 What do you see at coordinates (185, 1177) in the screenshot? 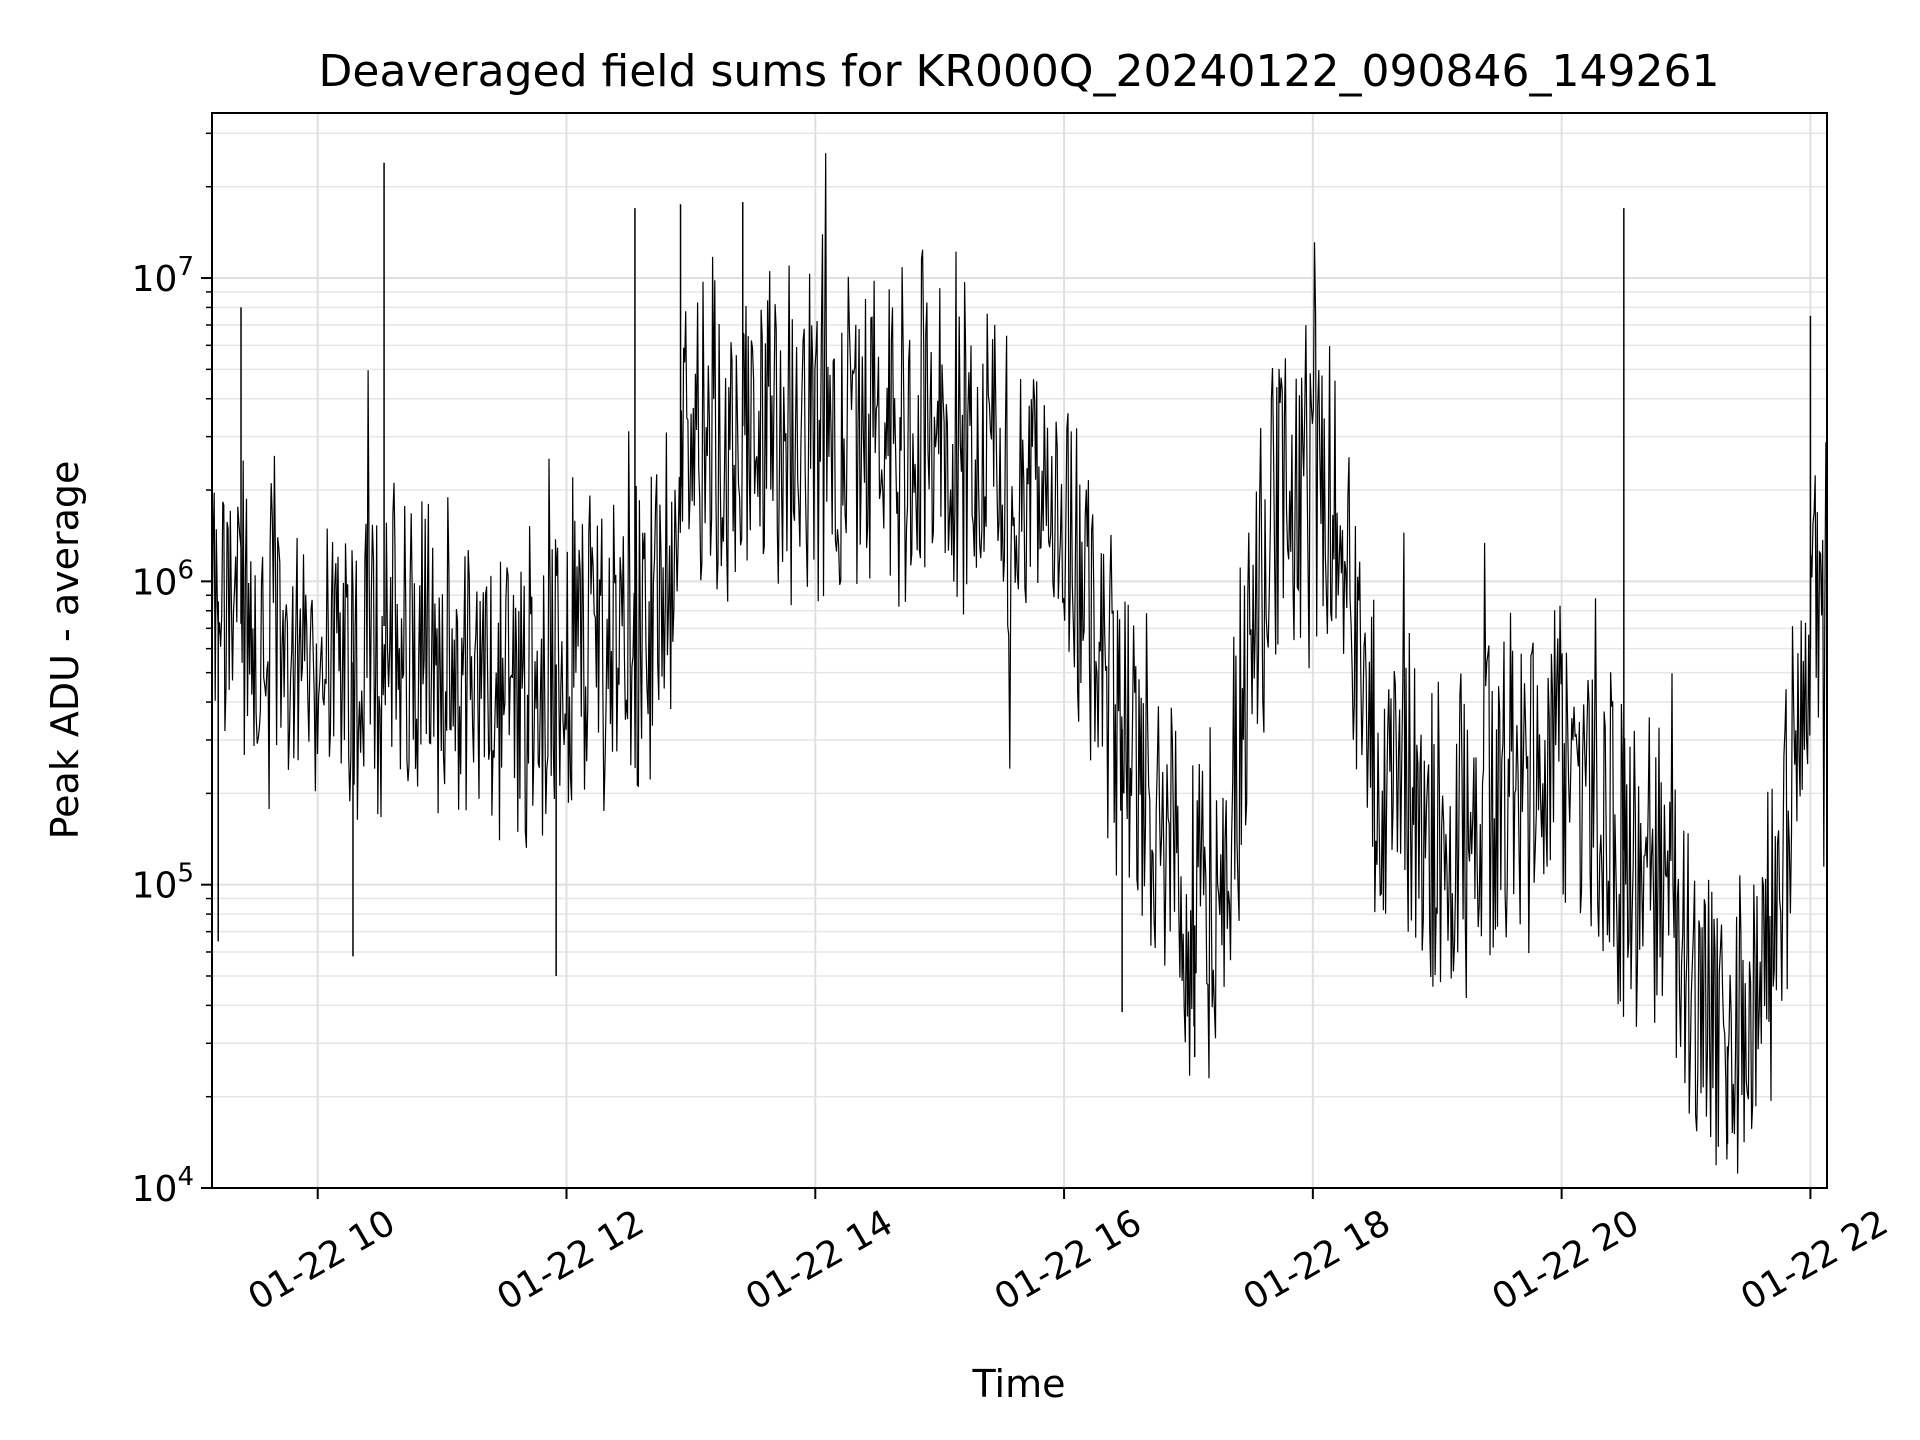
I see `y-tick-exponent: 4` at bounding box center [185, 1177].